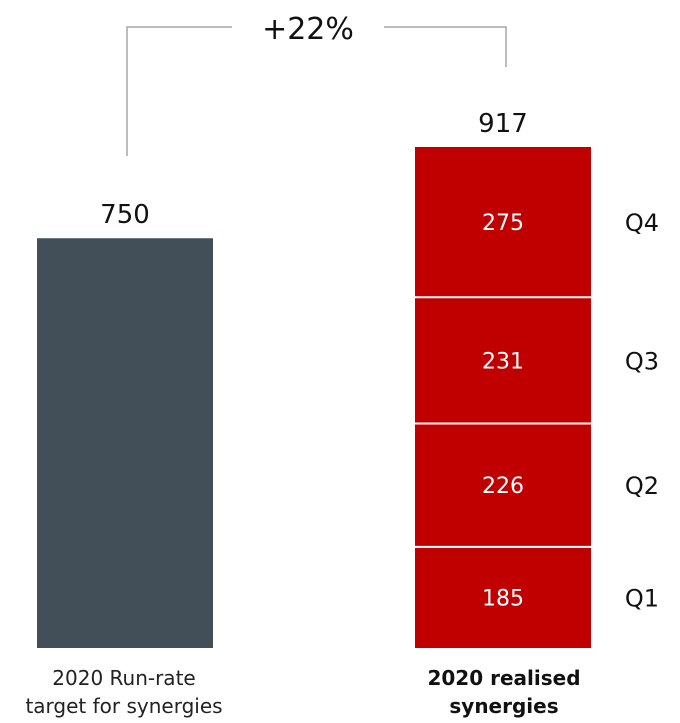 Image resolution: width=680 pixels, height=723 pixels. I want to click on bracket-right-line, so click(445, 46).